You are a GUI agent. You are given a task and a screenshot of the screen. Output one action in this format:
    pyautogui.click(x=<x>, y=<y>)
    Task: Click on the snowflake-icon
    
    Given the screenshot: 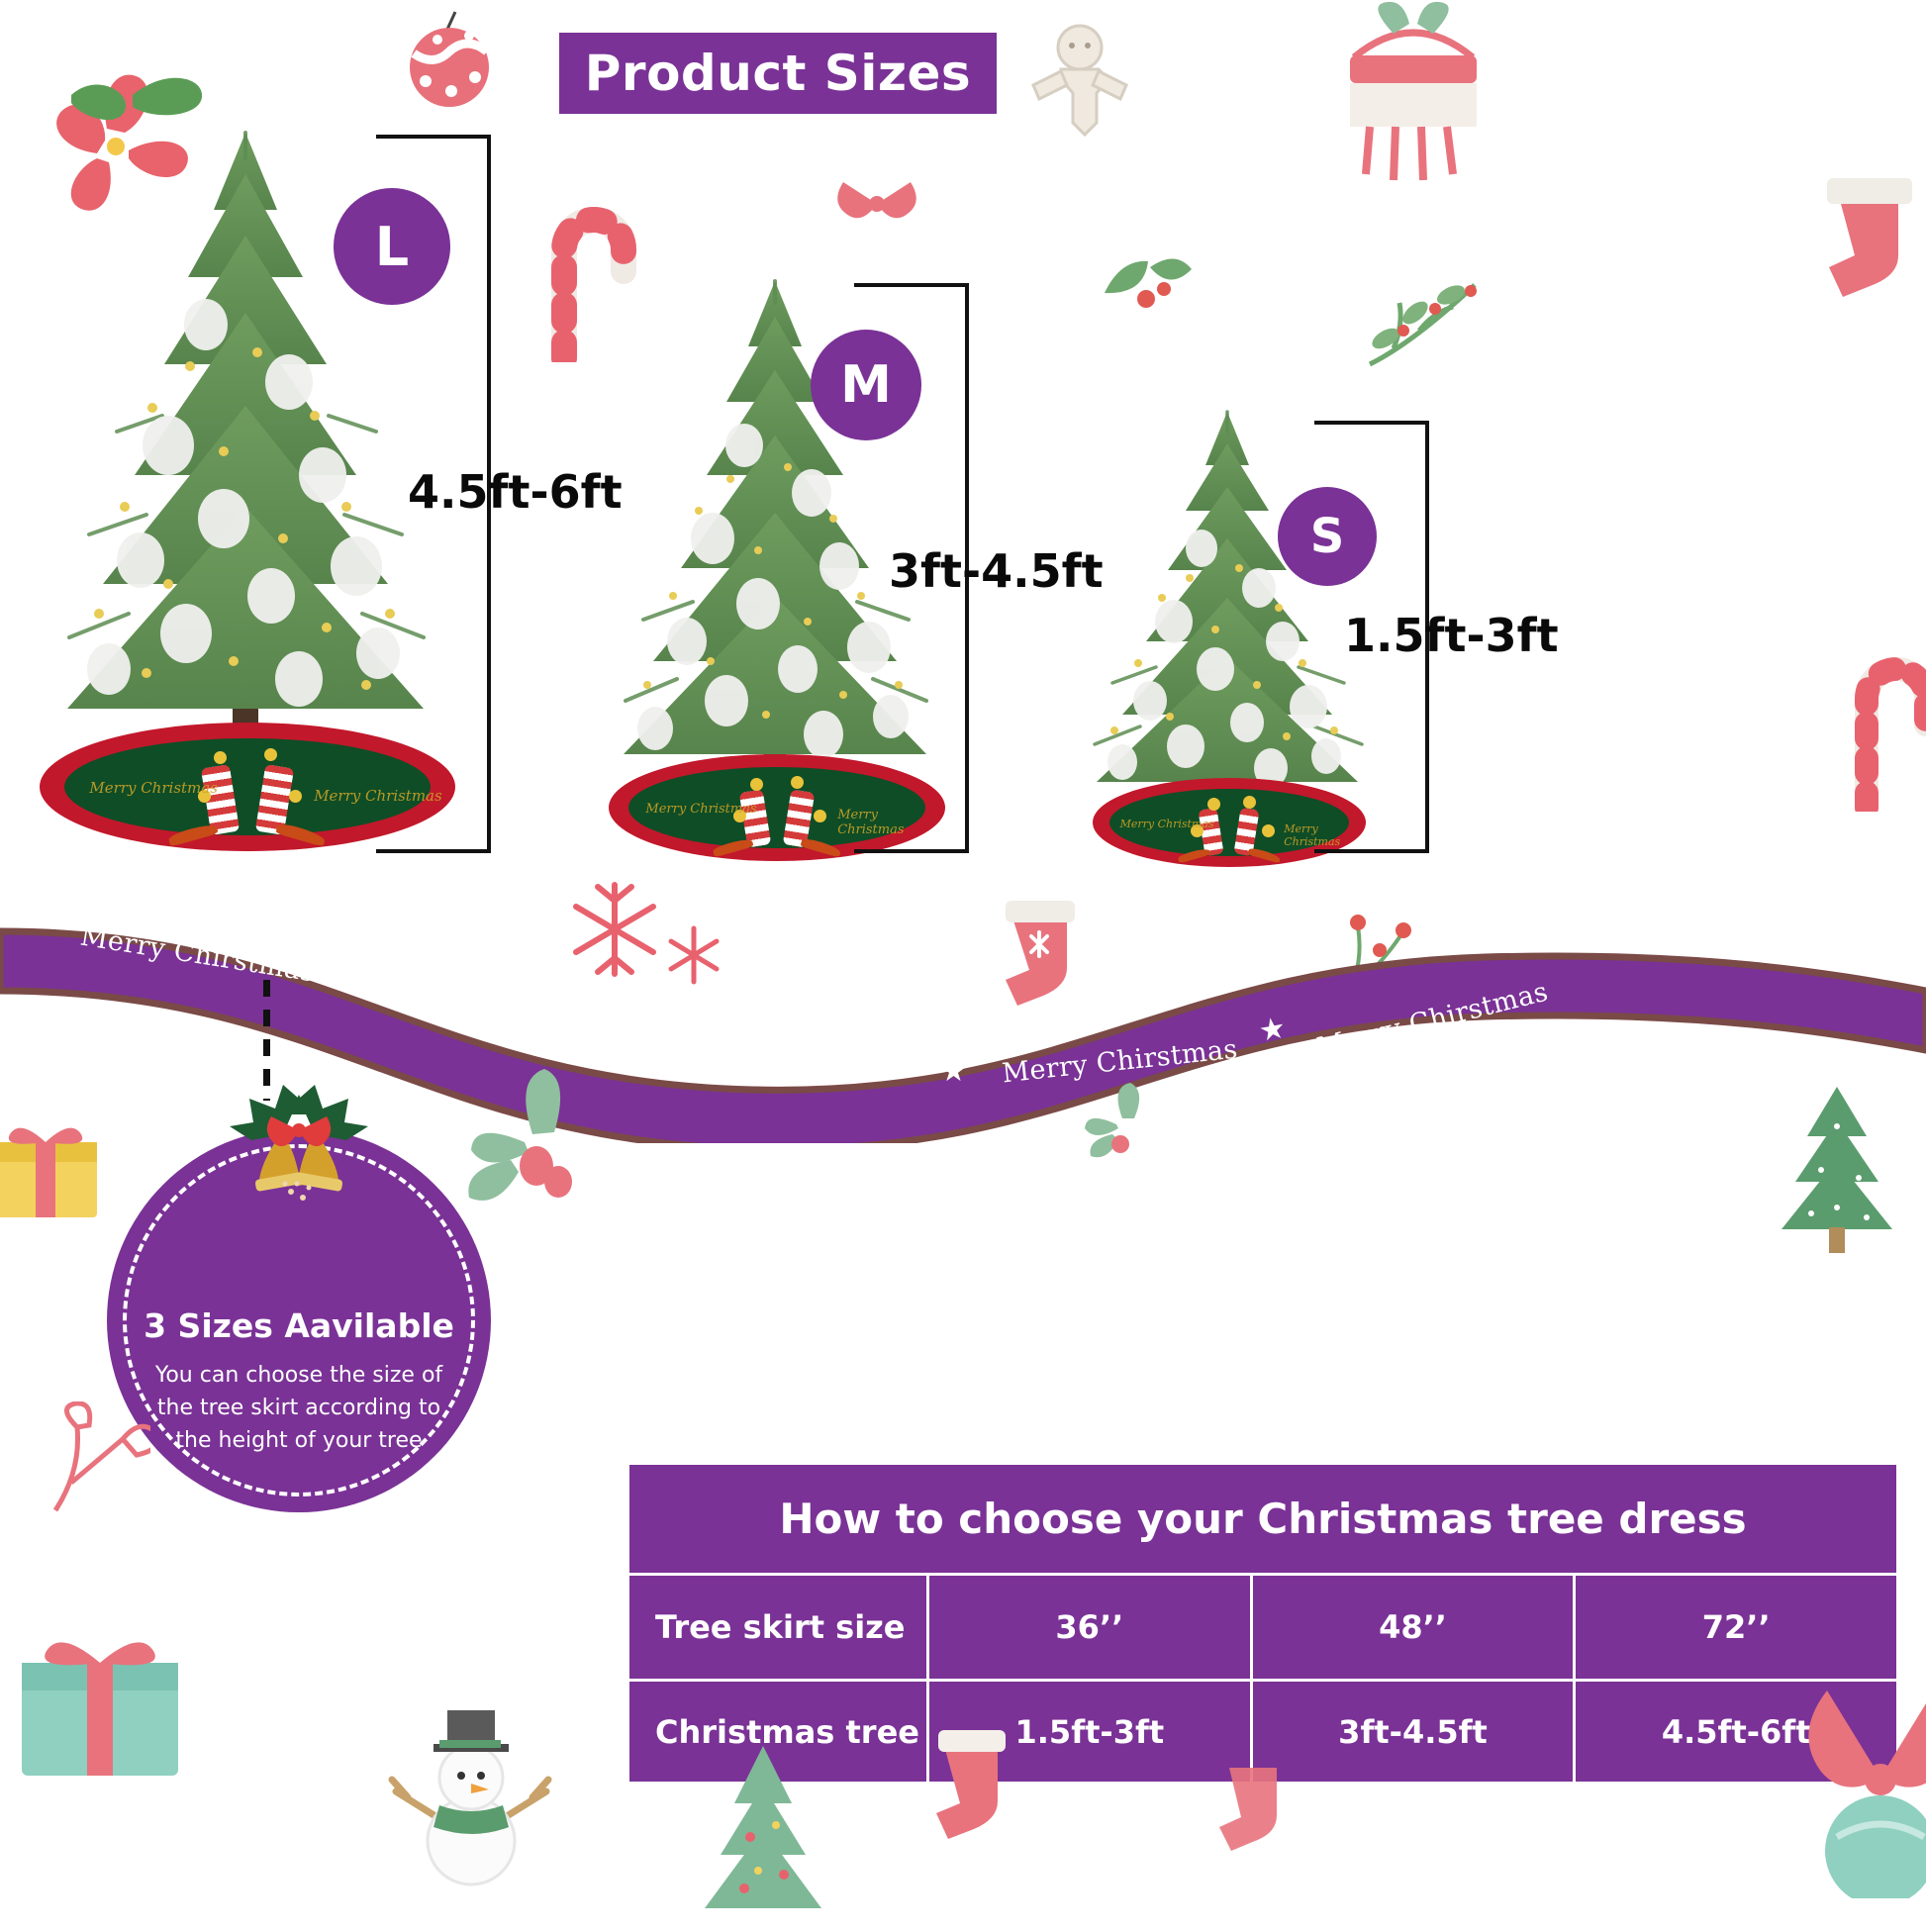 What is the action you would take?
    pyautogui.click(x=614, y=929)
    